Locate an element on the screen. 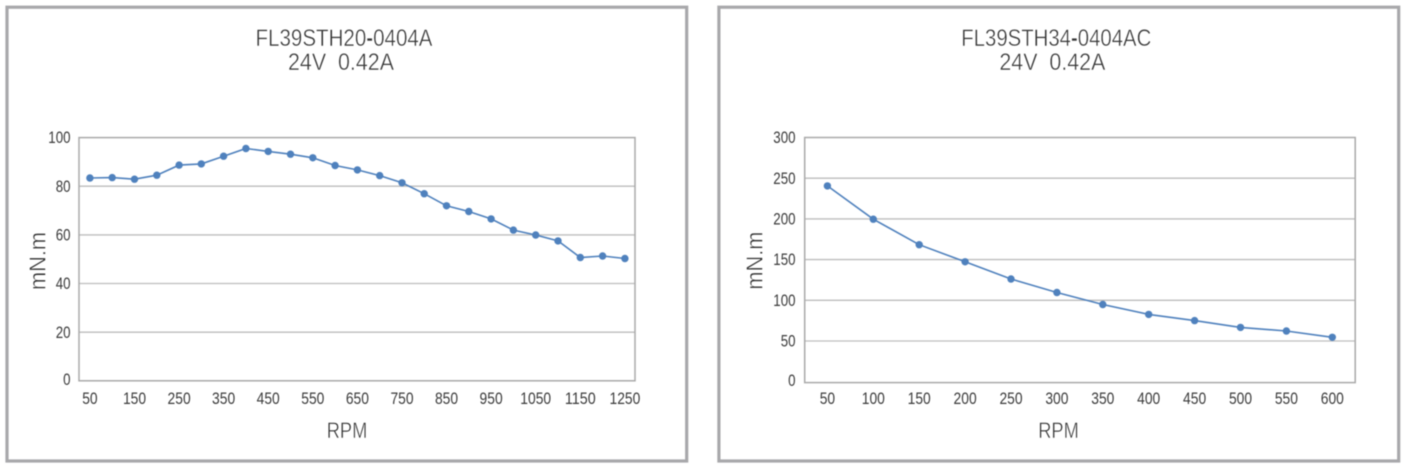  svg-text: 750 is located at coordinates (401, 399).